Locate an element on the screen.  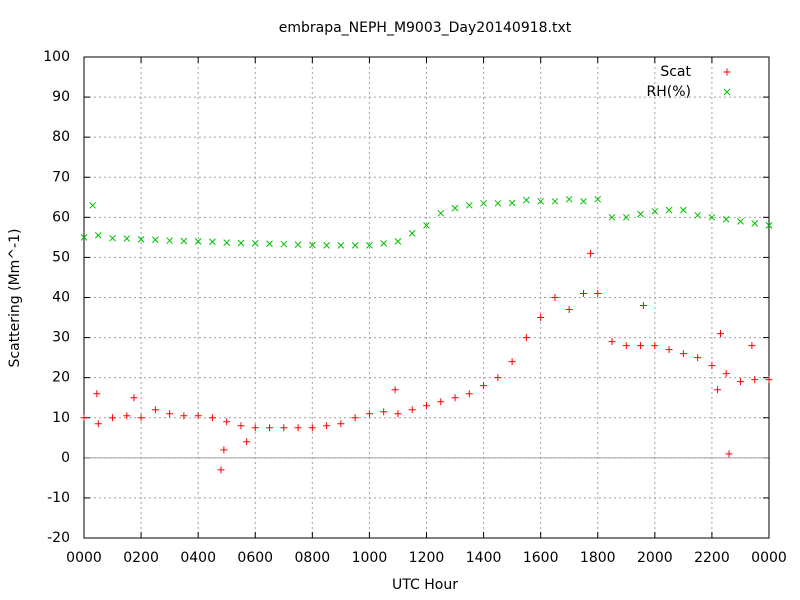
y-tick-label: 50 is located at coordinates (61, 257).